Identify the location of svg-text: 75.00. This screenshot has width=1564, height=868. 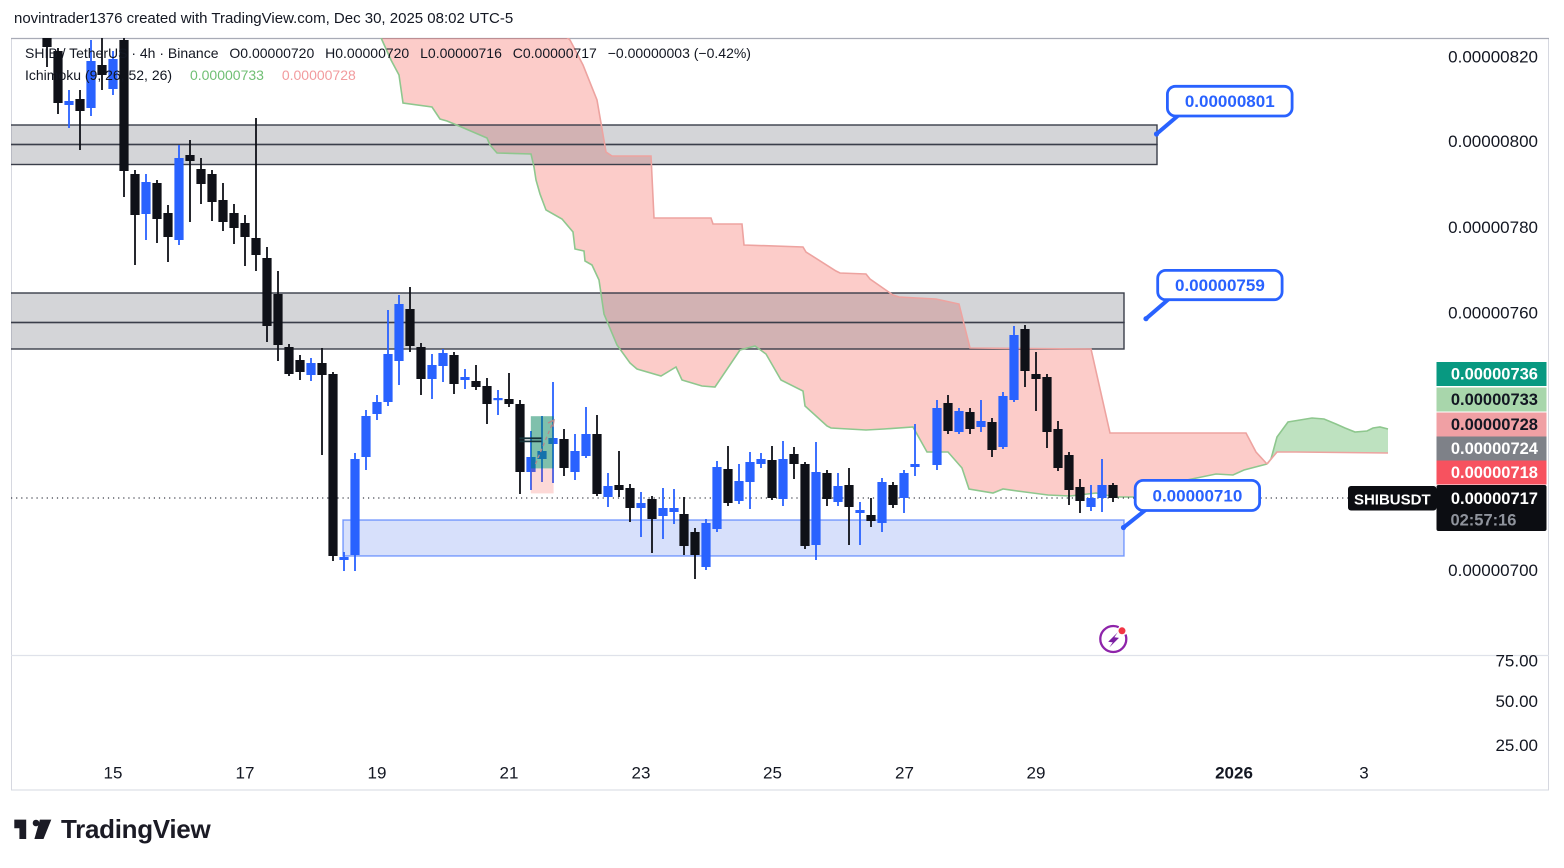
(1516, 661).